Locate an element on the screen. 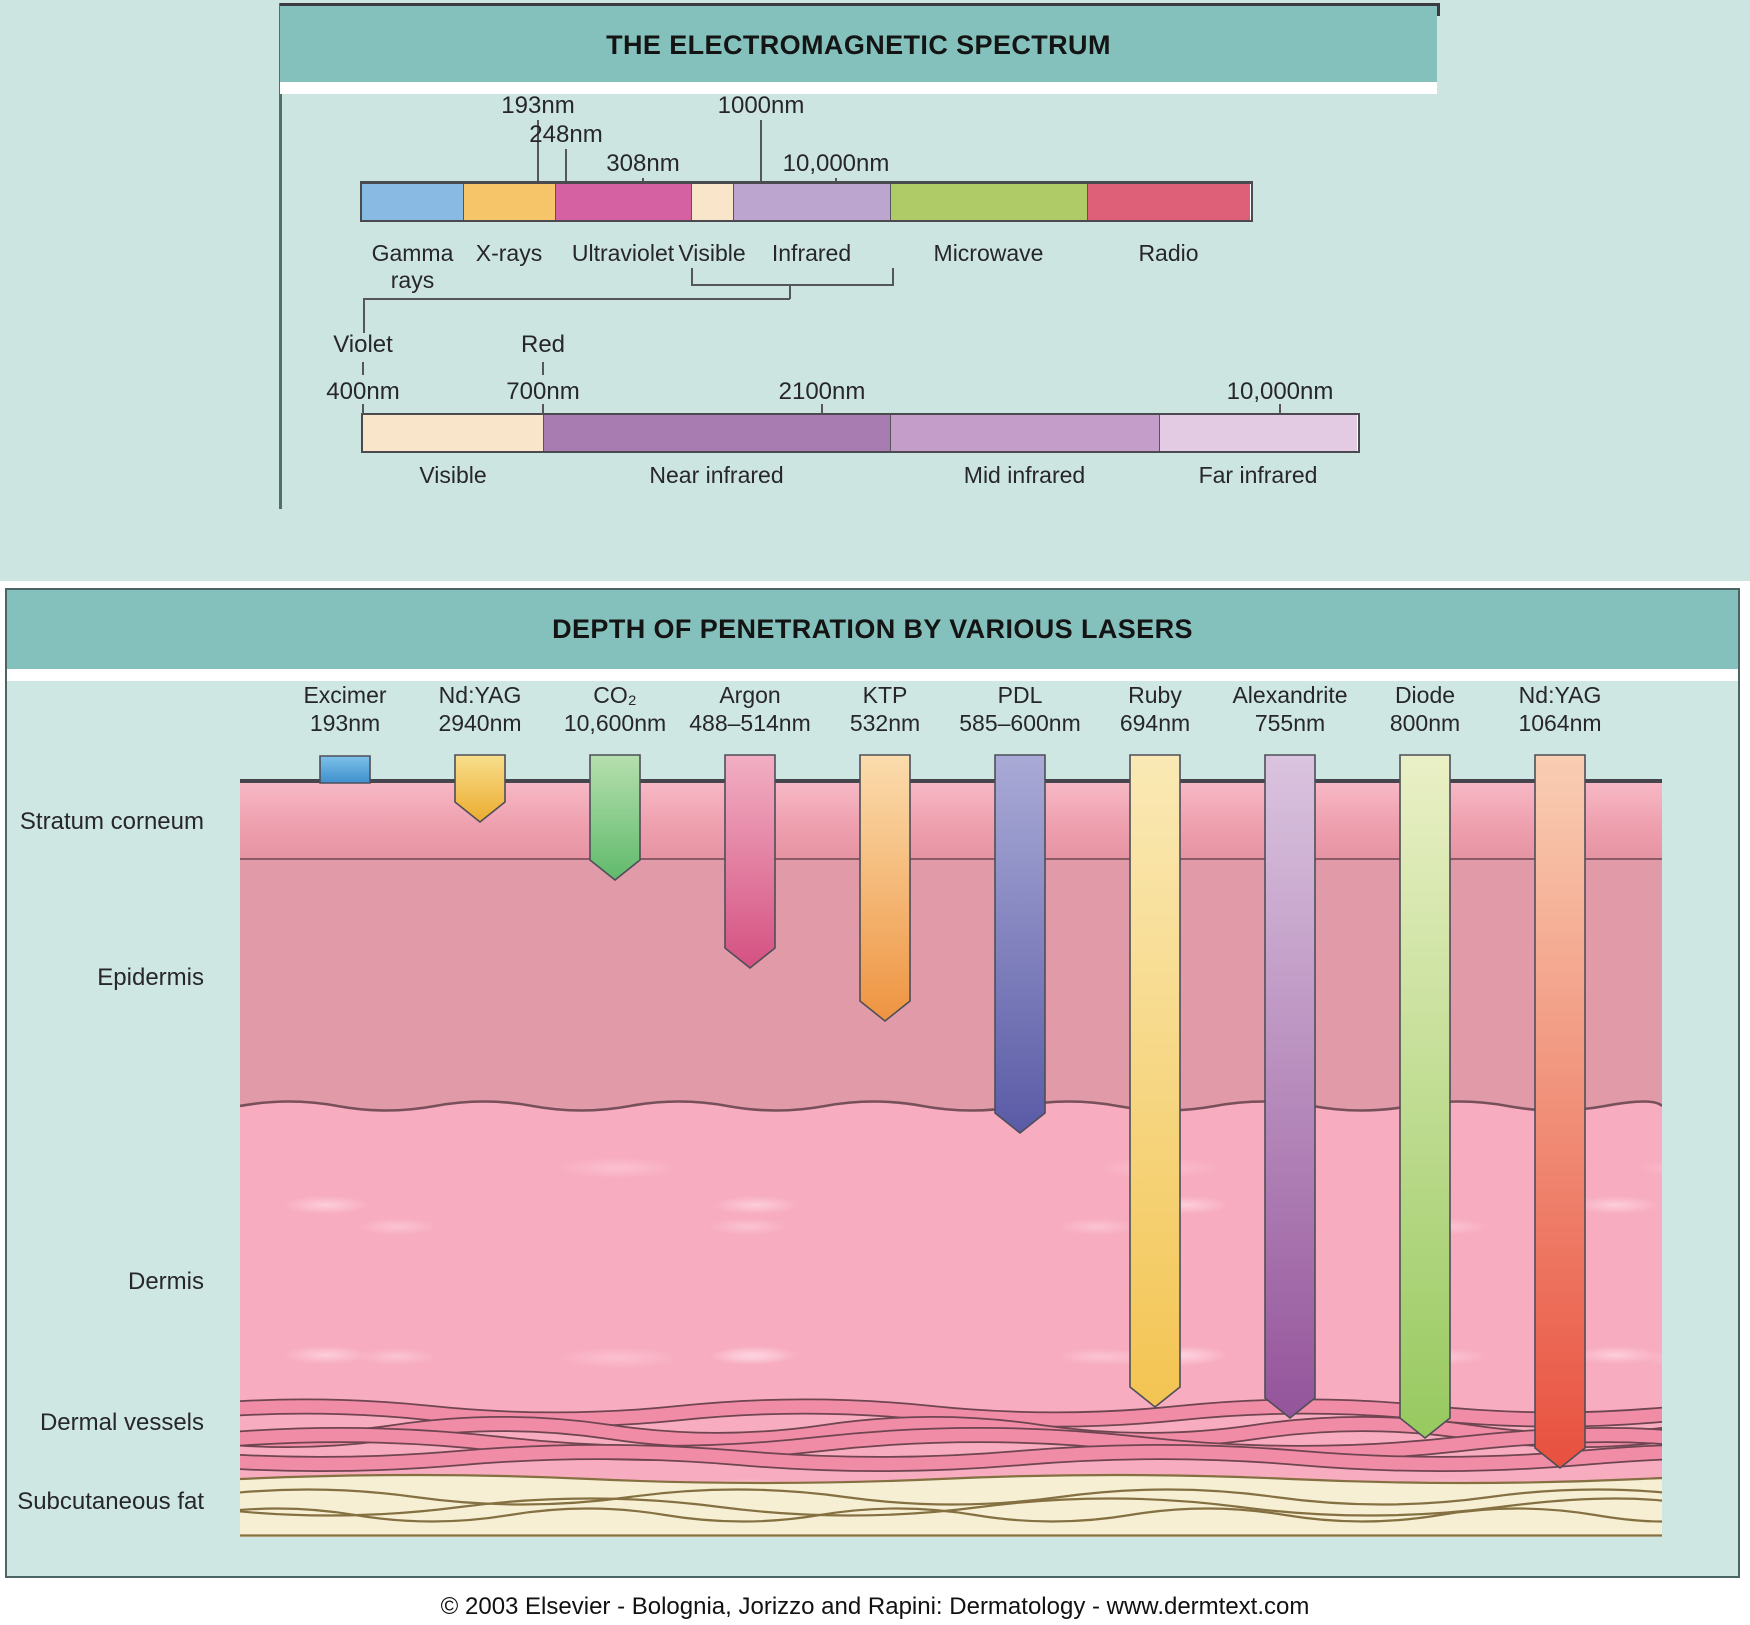 The width and height of the screenshot is (1750, 1625). em-spectrum-bar is located at coordinates (806, 201).